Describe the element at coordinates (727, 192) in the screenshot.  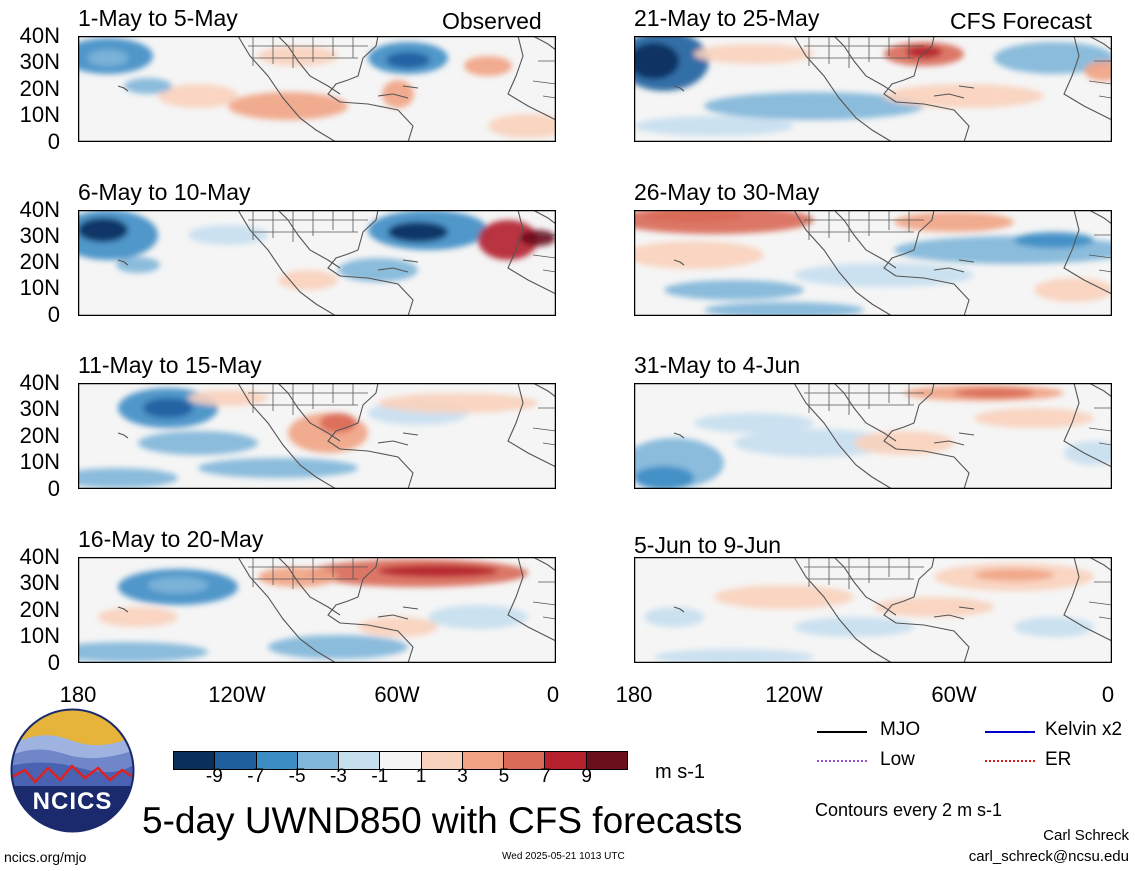
I see `panel-title-6: 26-May to 30-May` at that location.